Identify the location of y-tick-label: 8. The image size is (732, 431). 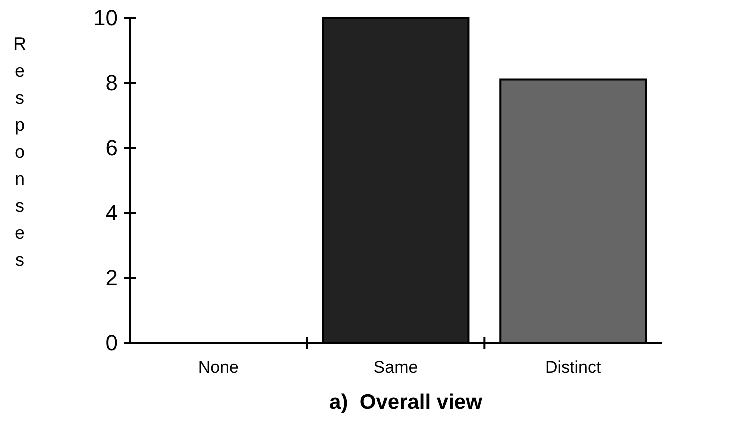
(112, 83).